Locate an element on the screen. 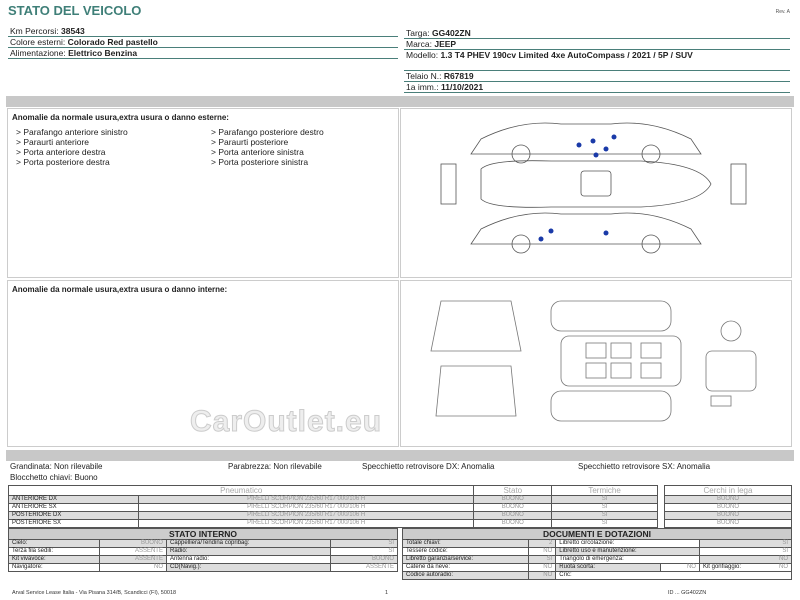 The height and width of the screenshot is (600, 800). damage-item: > Parafango anteriore sinistro is located at coordinates (72, 132).